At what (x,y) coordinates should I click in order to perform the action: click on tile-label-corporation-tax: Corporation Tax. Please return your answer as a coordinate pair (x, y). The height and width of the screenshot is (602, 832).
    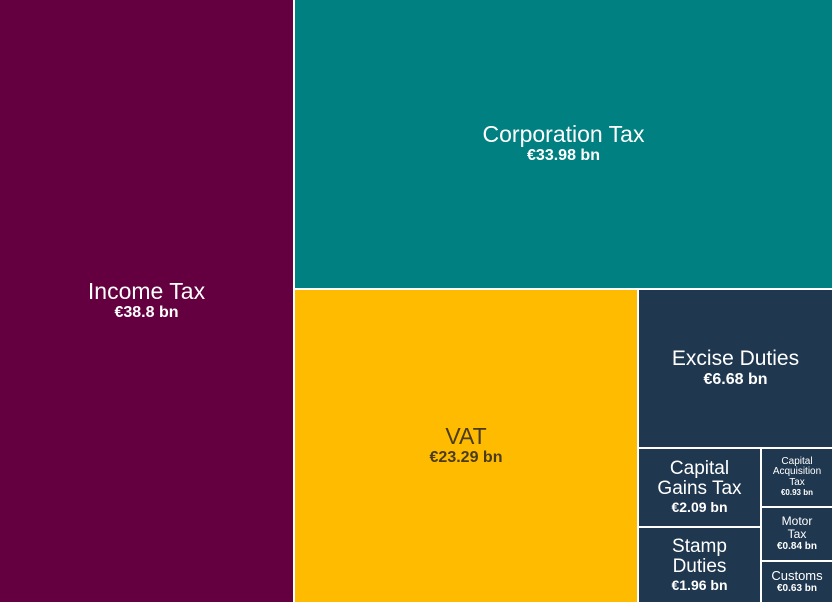
    Looking at the image, I should click on (563, 134).